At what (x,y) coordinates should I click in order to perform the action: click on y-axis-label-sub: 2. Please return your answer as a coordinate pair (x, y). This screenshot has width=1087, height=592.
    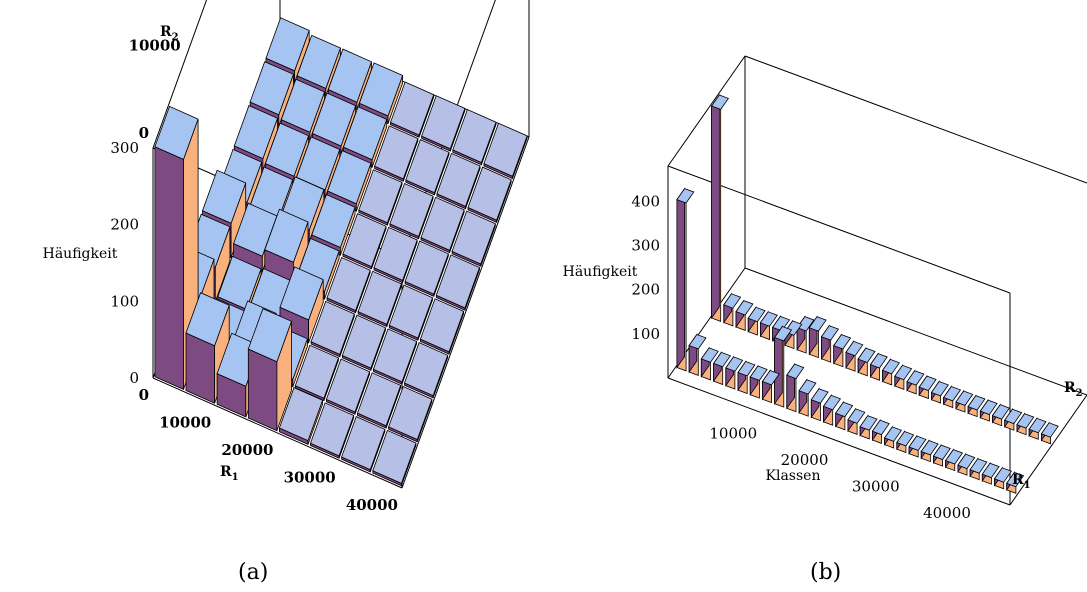
    Looking at the image, I should click on (175, 37).